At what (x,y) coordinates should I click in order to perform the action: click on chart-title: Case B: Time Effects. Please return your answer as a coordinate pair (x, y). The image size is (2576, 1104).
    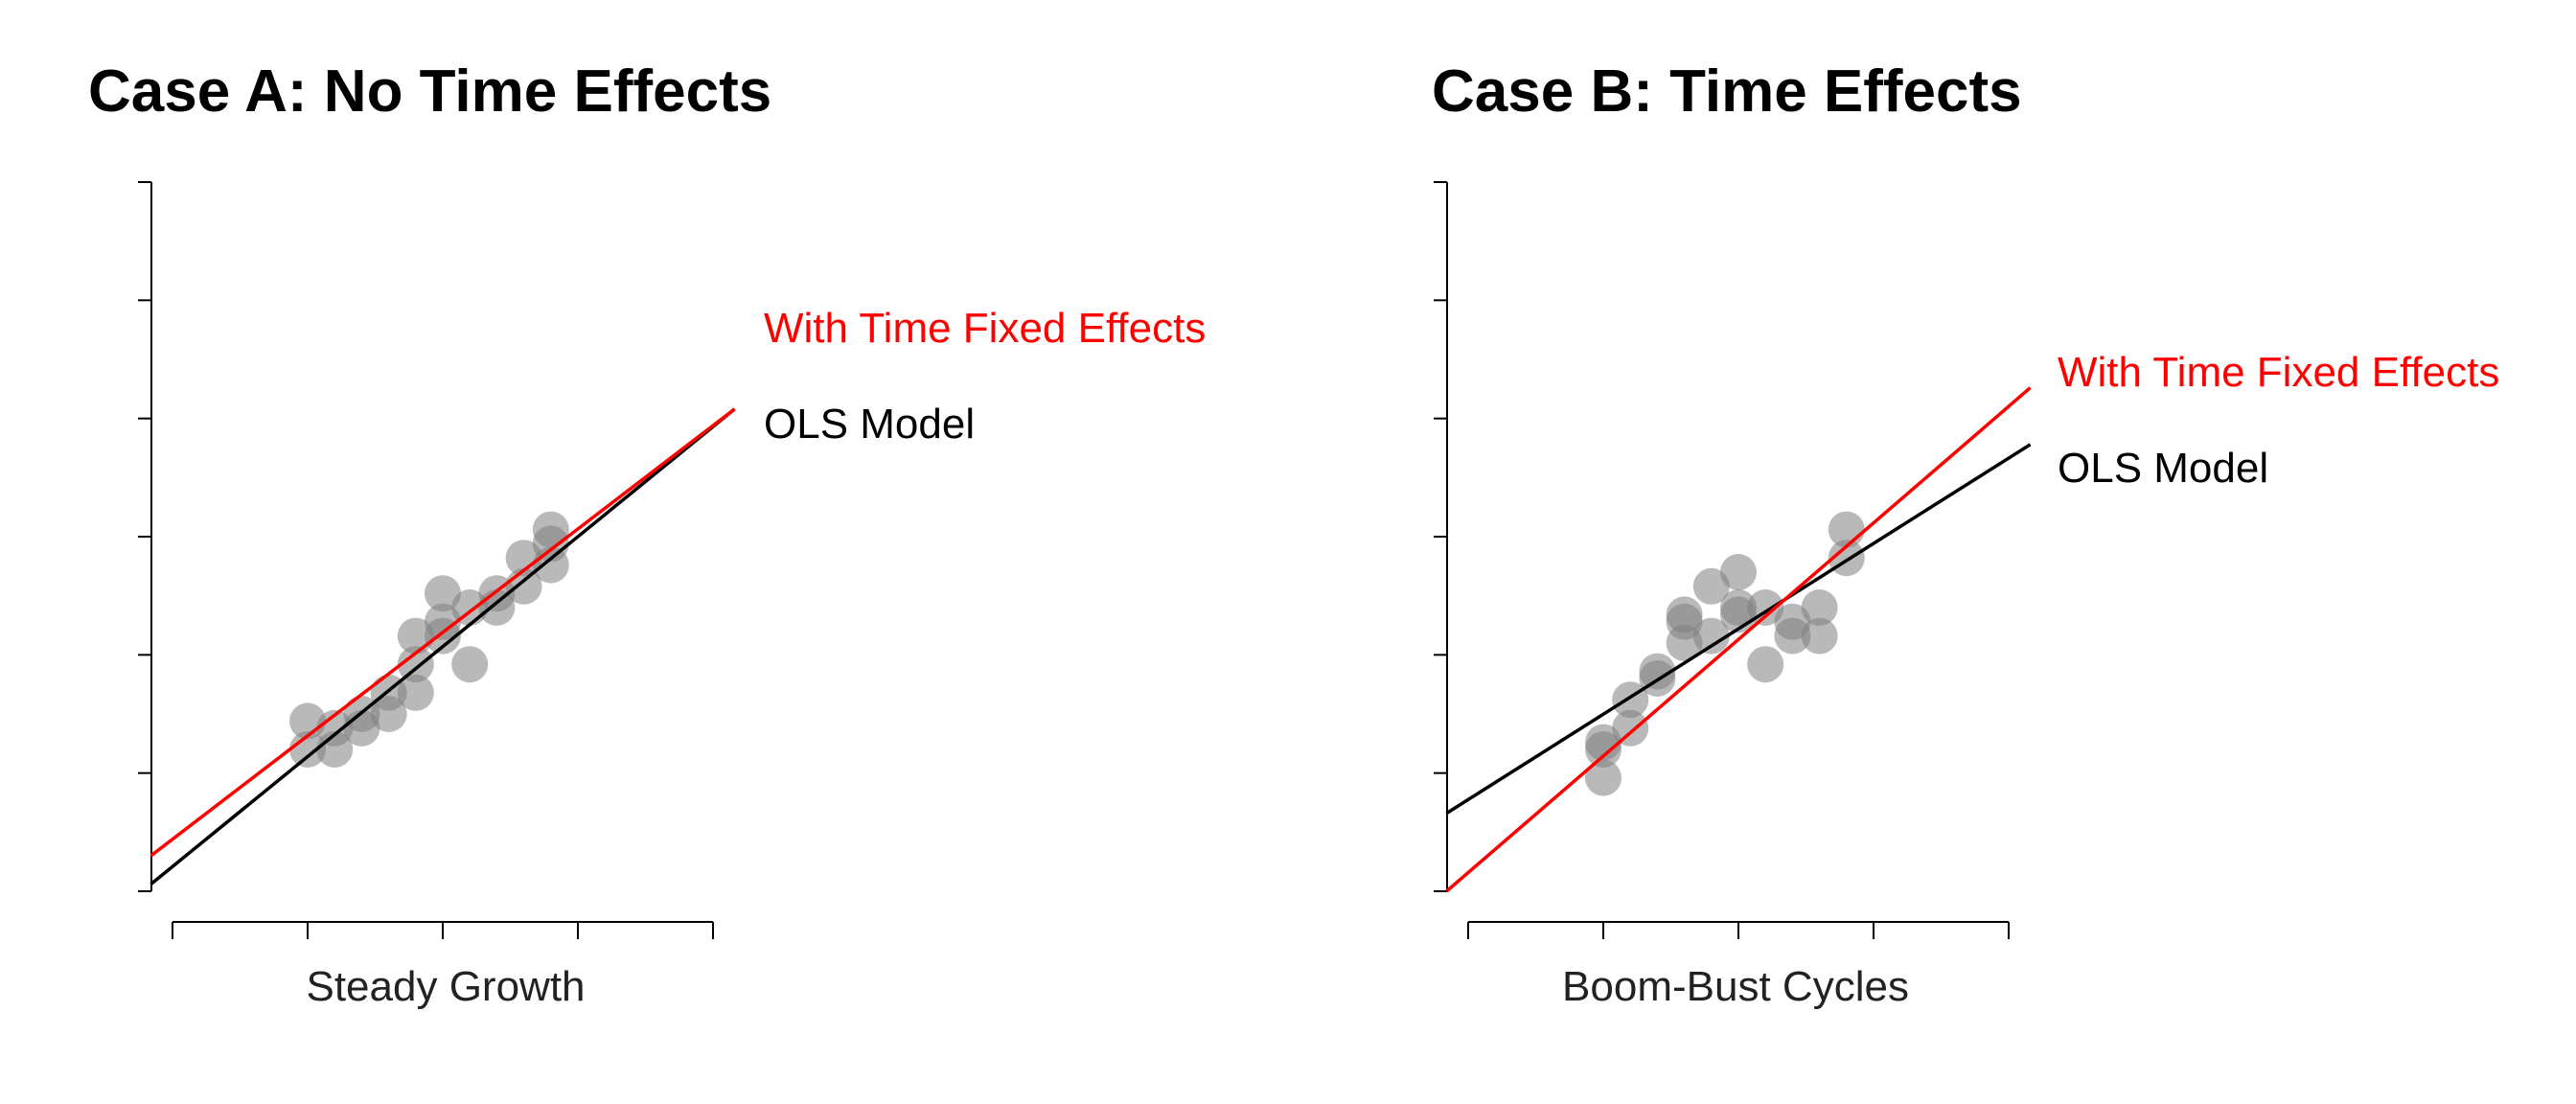
    Looking at the image, I should click on (1727, 91).